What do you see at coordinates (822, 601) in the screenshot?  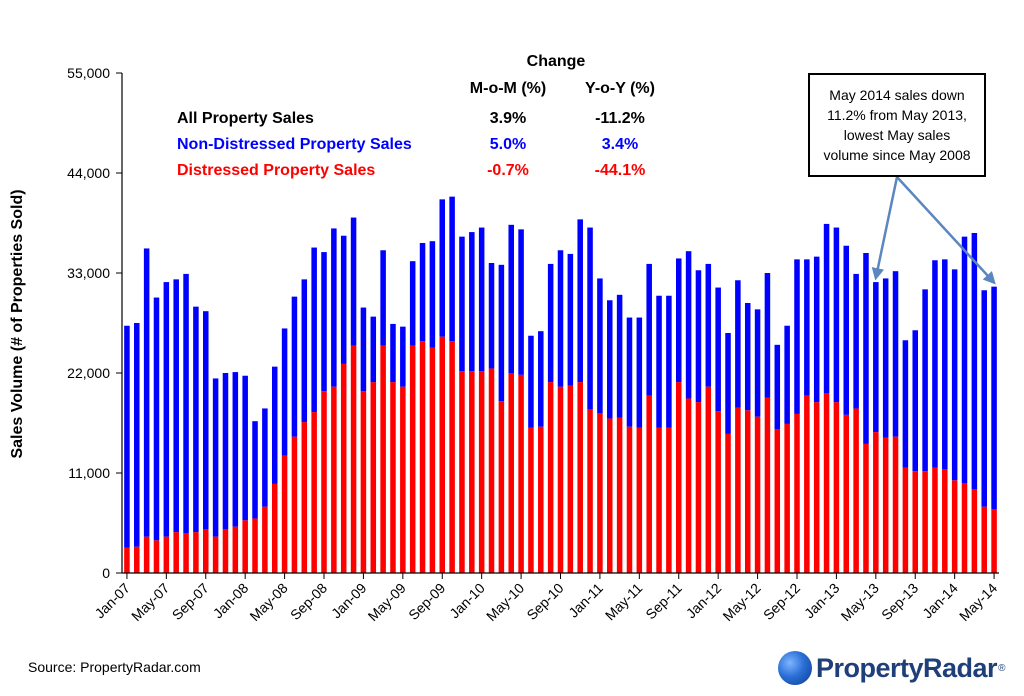 I see `x-tick-label: Jan-13` at bounding box center [822, 601].